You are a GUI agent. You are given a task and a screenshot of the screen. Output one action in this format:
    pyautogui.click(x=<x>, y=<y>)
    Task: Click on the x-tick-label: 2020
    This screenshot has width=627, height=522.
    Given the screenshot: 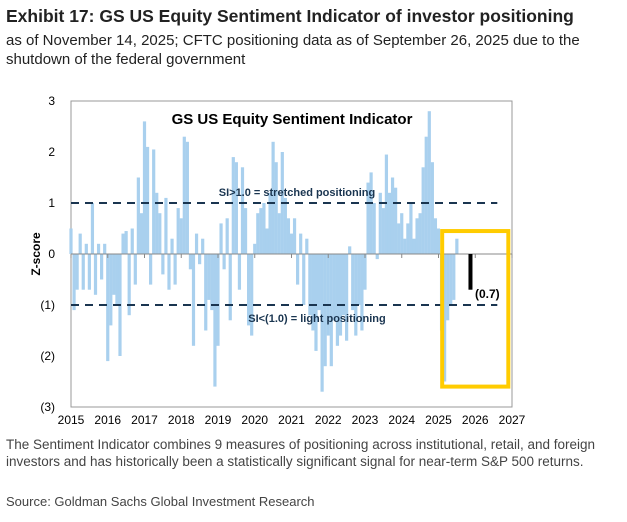 What is the action you would take?
    pyautogui.click(x=254, y=420)
    